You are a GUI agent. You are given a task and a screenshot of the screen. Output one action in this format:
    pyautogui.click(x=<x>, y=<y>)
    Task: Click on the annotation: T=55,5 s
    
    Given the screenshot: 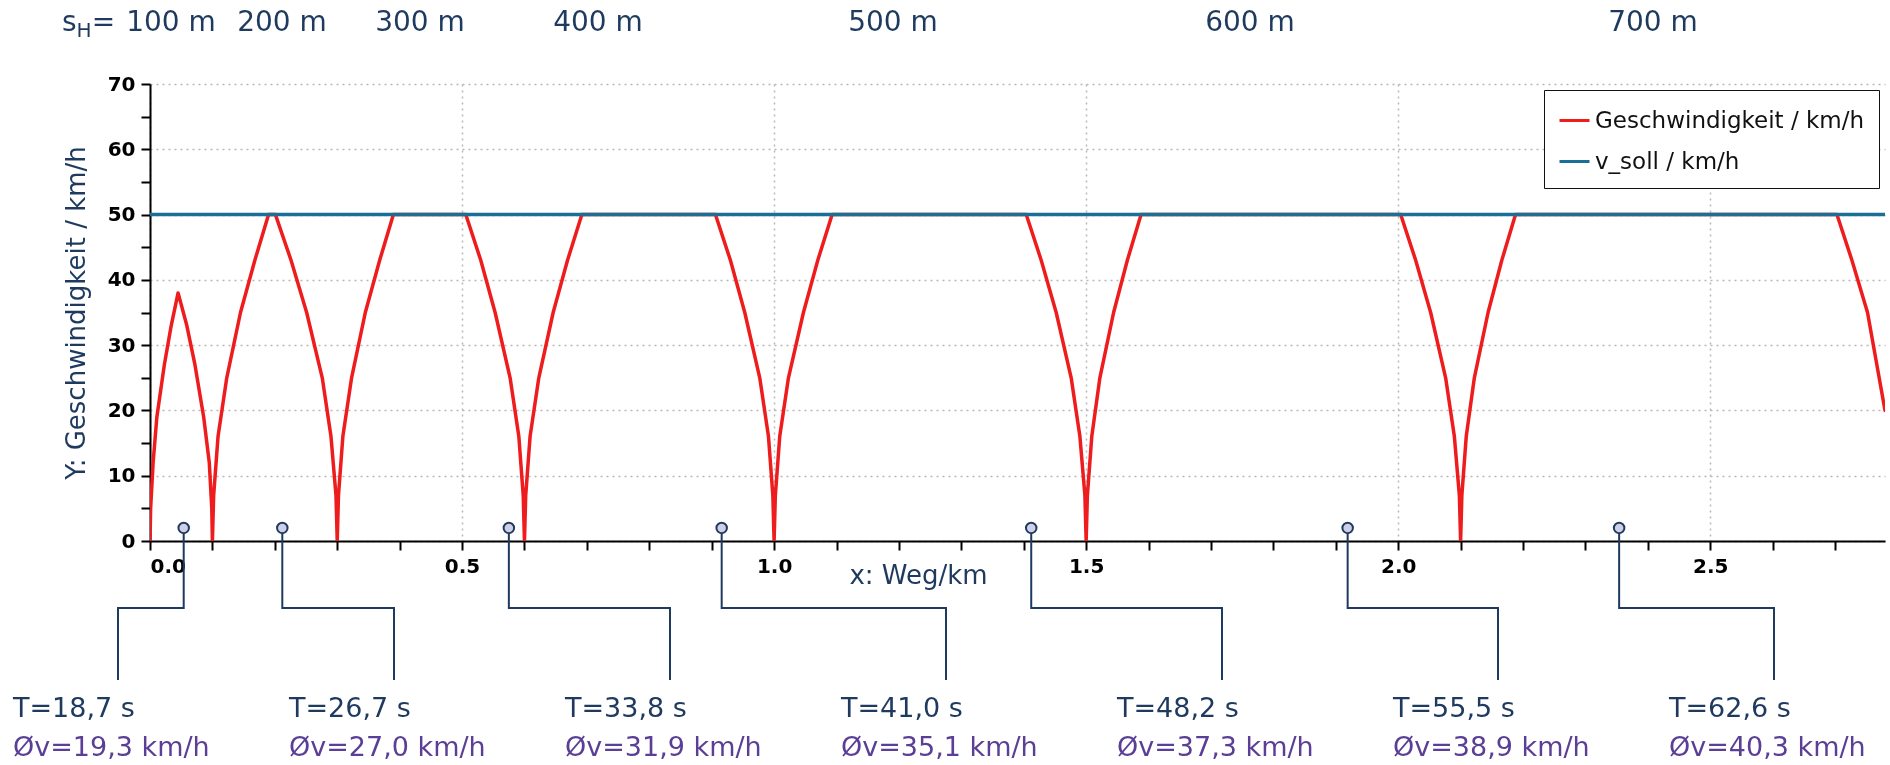 What is the action you would take?
    pyautogui.click(x=1453, y=707)
    